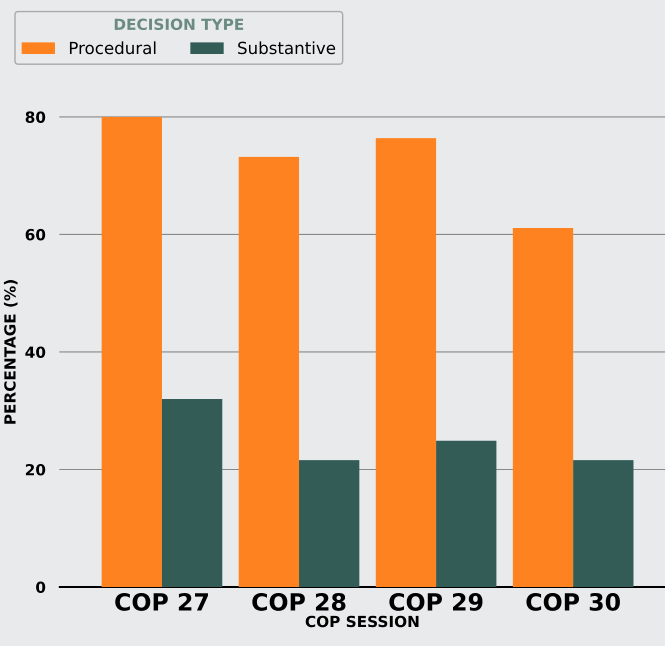 The height and width of the screenshot is (646, 665). Describe the element at coordinates (287, 47) in the screenshot. I see `legend-label: Substantive` at that location.